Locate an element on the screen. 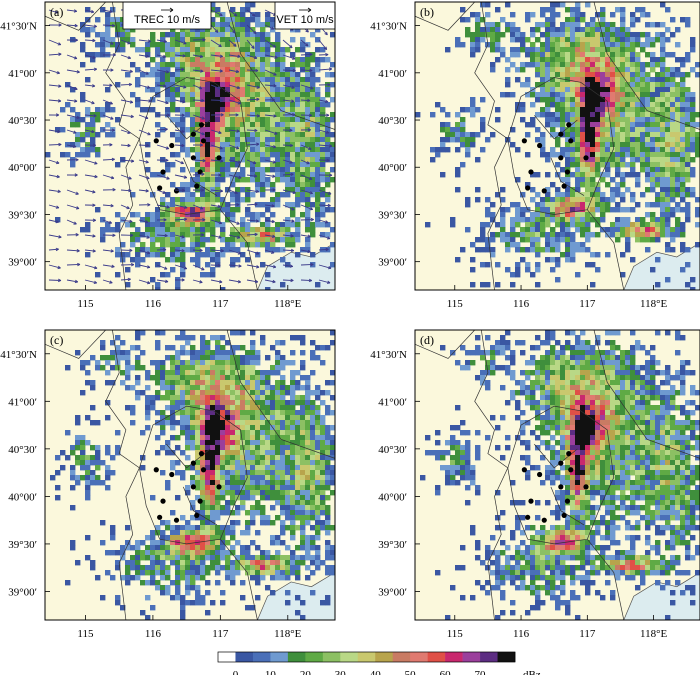 This screenshot has width=700, height=680. panel-label: (a) is located at coordinates (56, 12).